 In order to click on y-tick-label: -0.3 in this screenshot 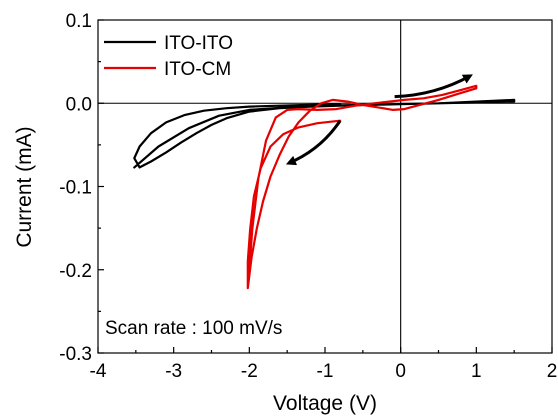, I will do `click(75, 354)`.